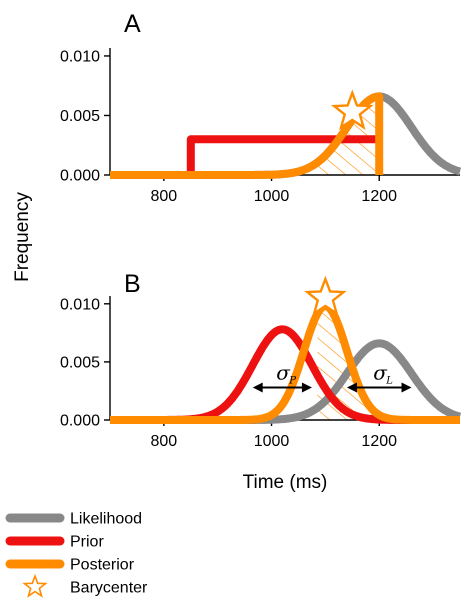 Image resolution: width=464 pixels, height=604 pixels. I want to click on sigma-l-arrow-head-left, so click(351, 387).